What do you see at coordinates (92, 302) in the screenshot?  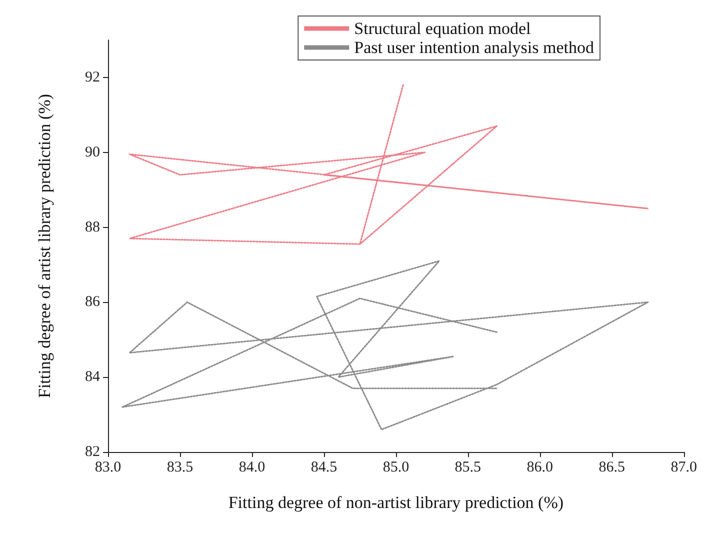 I see `y-tick-label: 86` at bounding box center [92, 302].